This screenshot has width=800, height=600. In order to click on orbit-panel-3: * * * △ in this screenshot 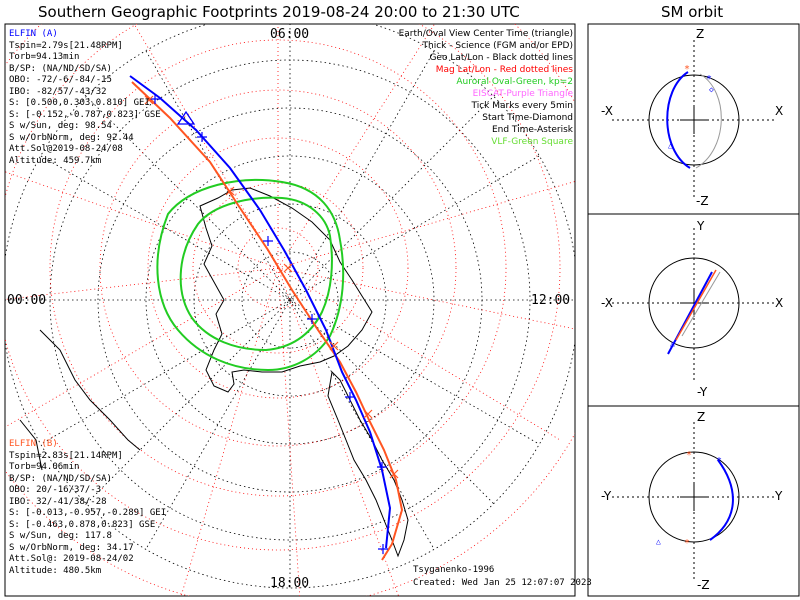, I will do `click(694, 502)`.